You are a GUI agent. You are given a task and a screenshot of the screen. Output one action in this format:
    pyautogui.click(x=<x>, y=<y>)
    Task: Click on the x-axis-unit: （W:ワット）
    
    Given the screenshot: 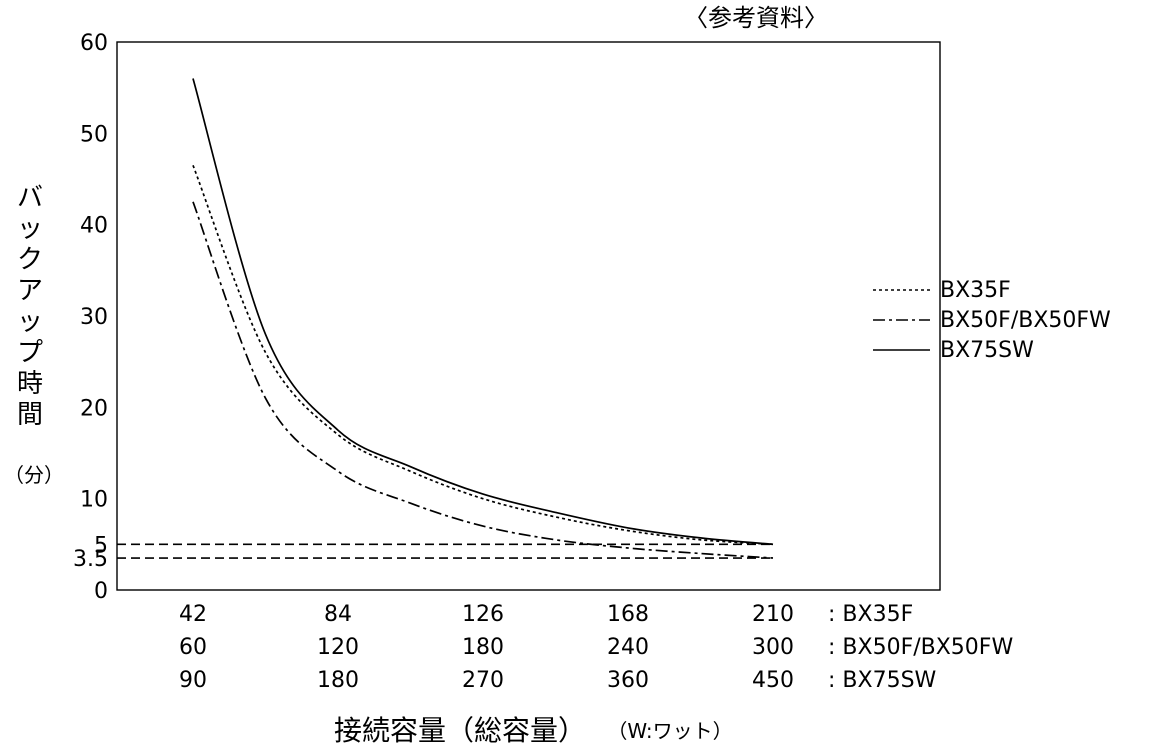 What is the action you would take?
    pyautogui.click(x=669, y=731)
    